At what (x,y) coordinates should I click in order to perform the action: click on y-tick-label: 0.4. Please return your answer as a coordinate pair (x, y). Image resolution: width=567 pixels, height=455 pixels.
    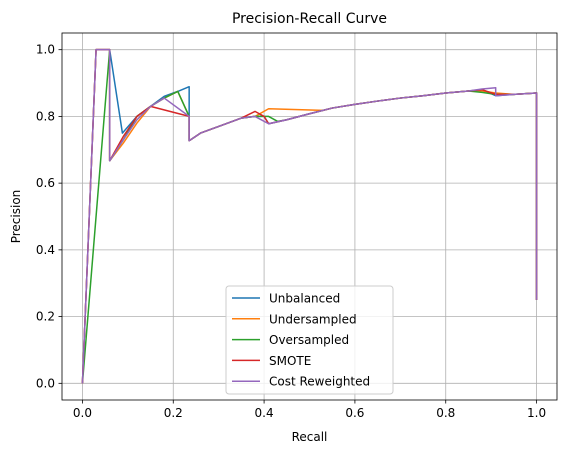
    Looking at the image, I should click on (45, 250).